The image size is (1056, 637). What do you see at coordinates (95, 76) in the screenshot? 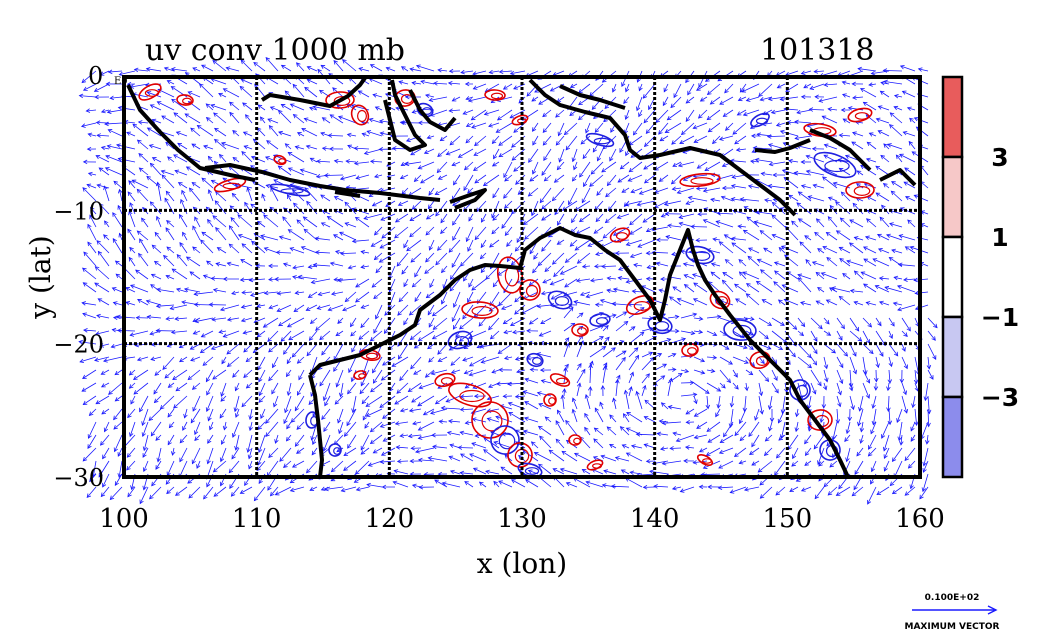
I see `y-tick-label-0: 0` at bounding box center [95, 76].